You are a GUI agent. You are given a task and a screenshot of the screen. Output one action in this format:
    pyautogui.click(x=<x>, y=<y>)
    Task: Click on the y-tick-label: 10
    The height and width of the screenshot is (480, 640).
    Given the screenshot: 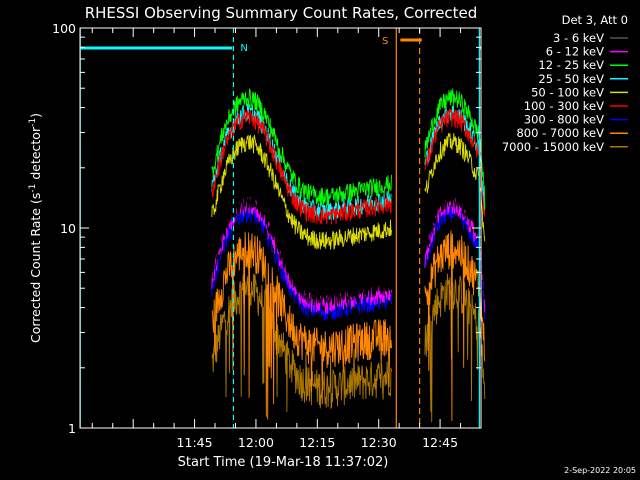 What is the action you would take?
    pyautogui.click(x=68, y=228)
    